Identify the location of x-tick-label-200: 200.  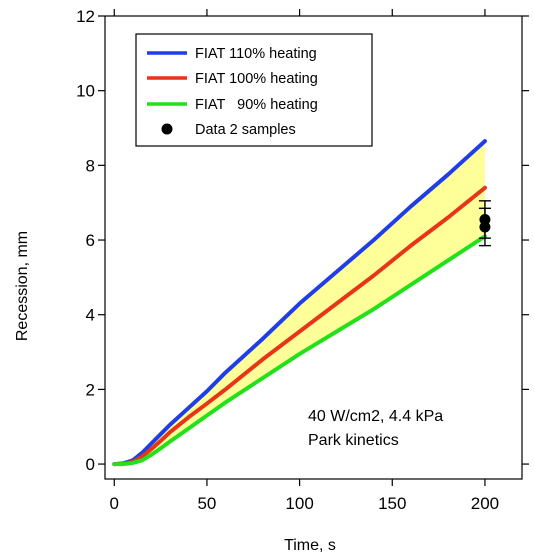
(485, 503).